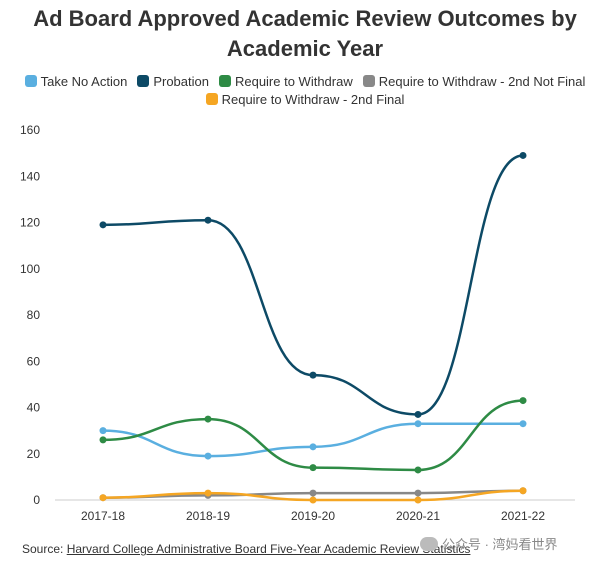  Describe the element at coordinates (313, 440) in the screenshot. I see `series-line-take-no-action` at that location.